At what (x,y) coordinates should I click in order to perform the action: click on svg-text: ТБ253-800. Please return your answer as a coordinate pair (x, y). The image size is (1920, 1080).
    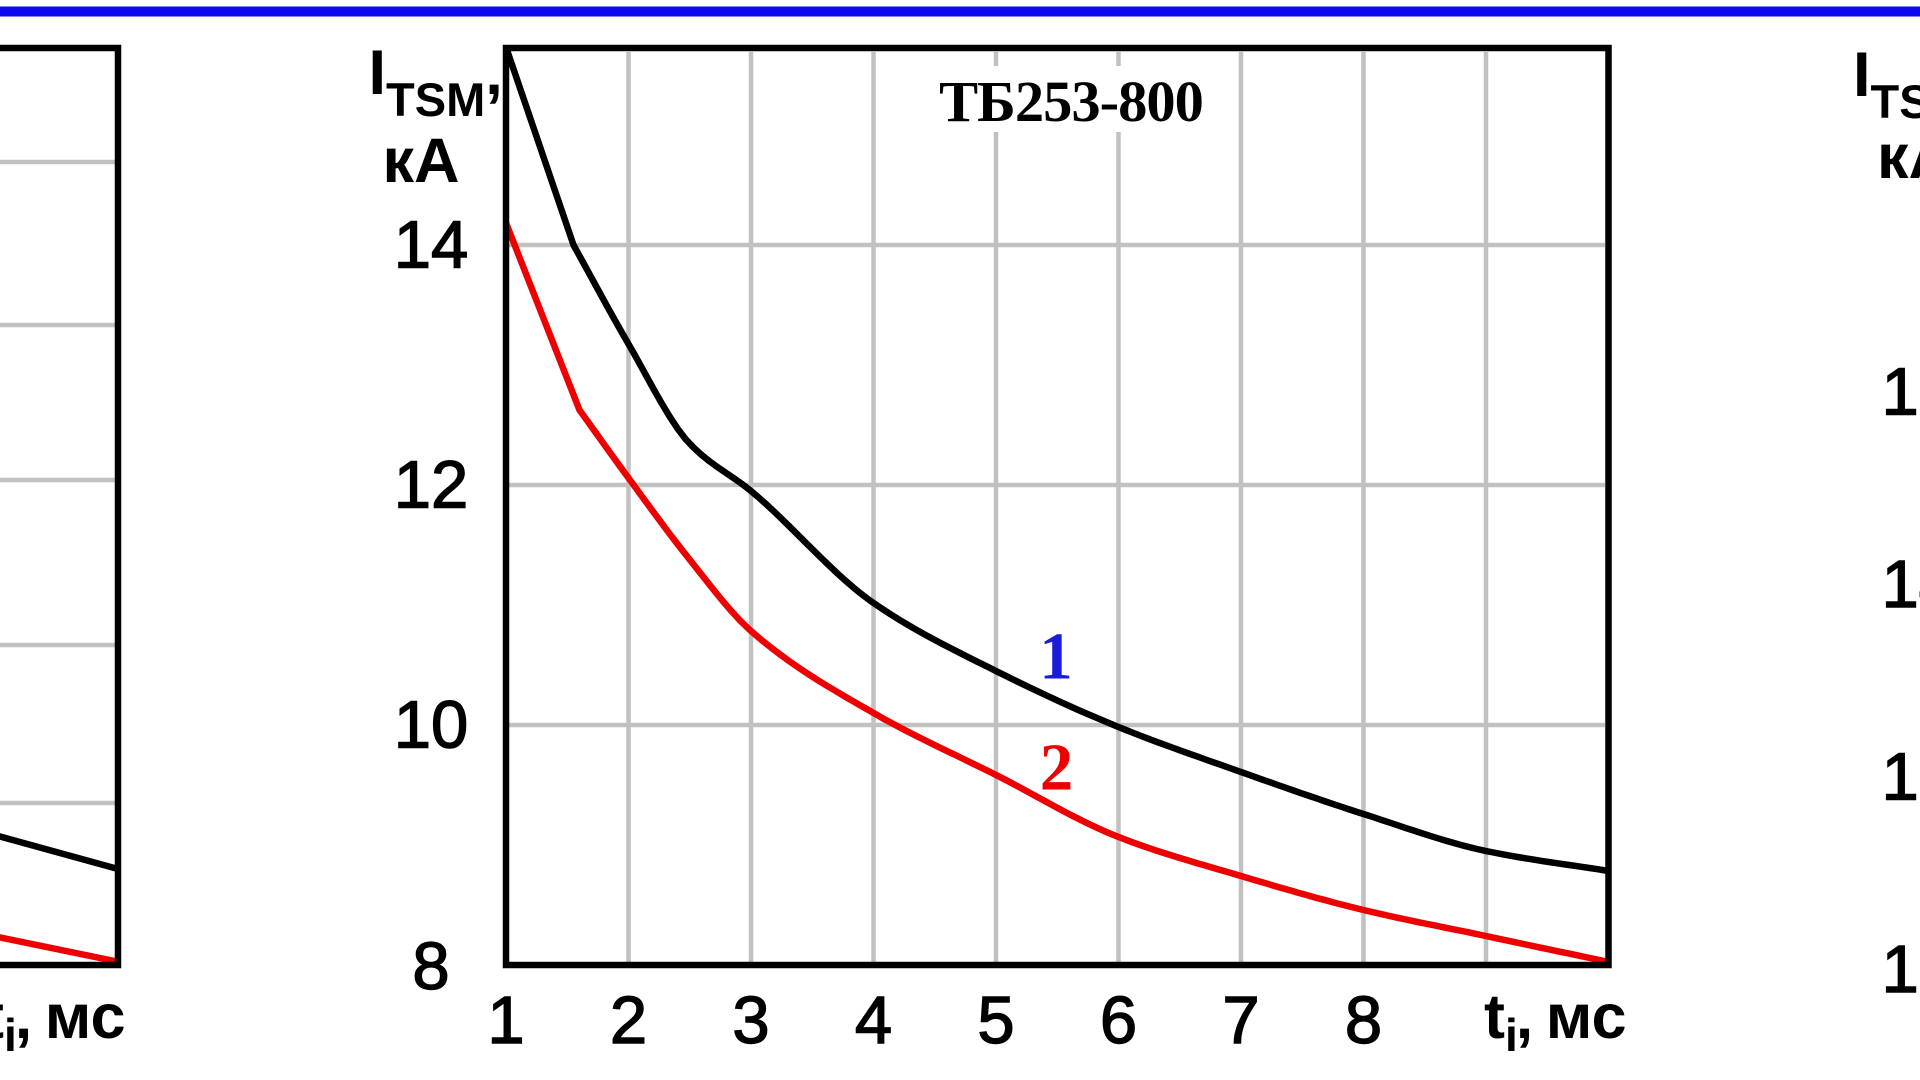
    Looking at the image, I should click on (1071, 101).